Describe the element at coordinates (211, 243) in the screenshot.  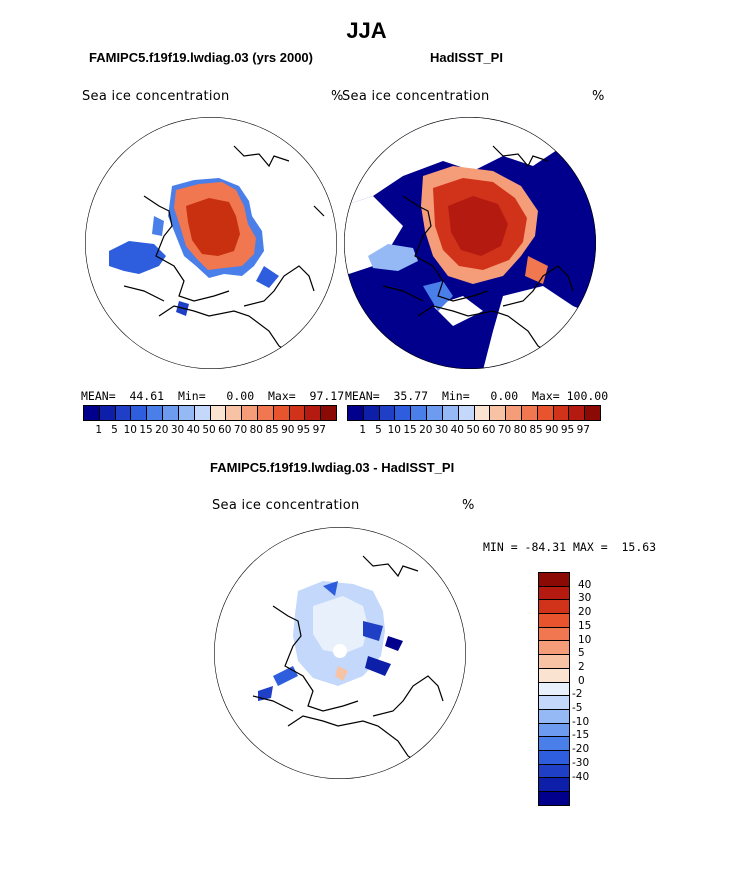
I see `left-polar-map` at that location.